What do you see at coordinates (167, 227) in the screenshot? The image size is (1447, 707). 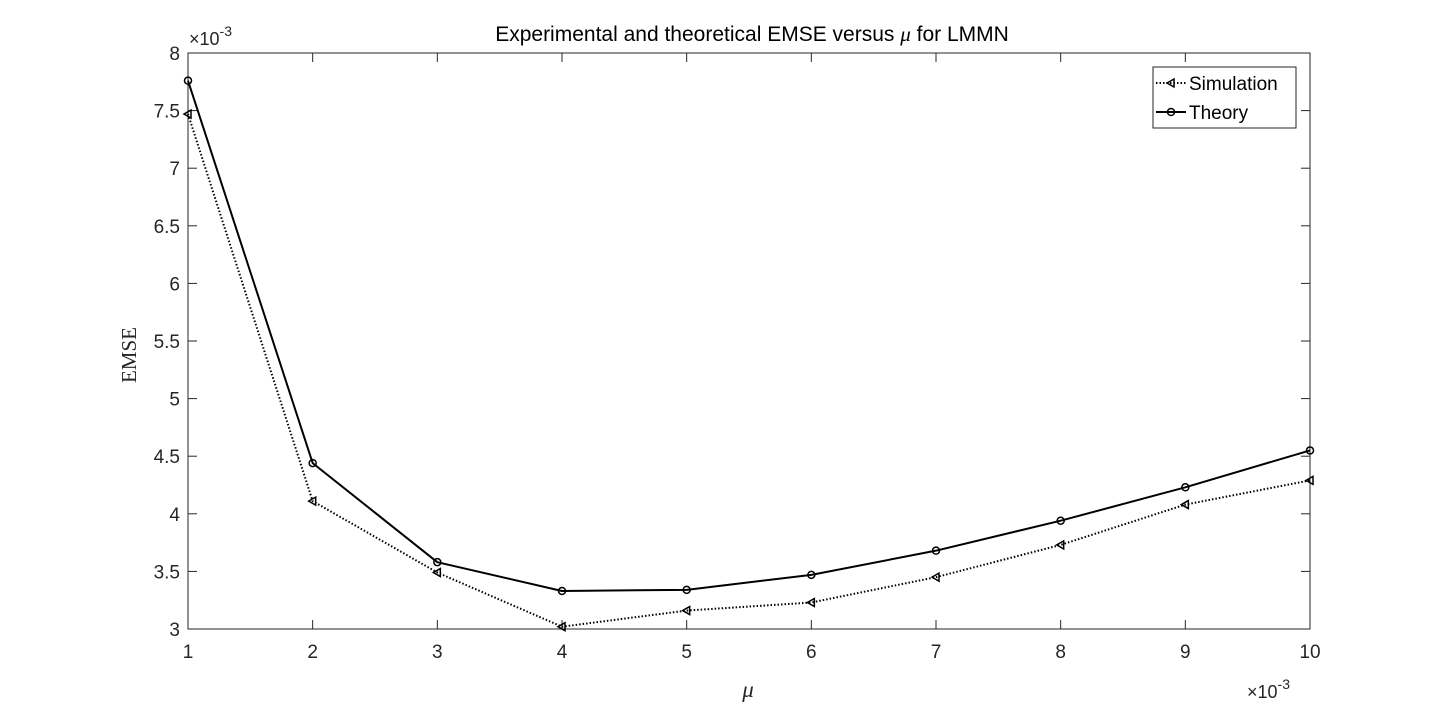 I see `y-tick-label: 6.5` at bounding box center [167, 227].